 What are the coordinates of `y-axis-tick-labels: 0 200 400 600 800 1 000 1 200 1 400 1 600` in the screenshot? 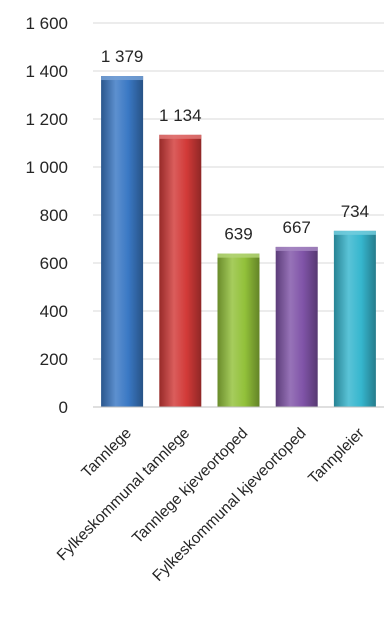 It's located at (46, 215).